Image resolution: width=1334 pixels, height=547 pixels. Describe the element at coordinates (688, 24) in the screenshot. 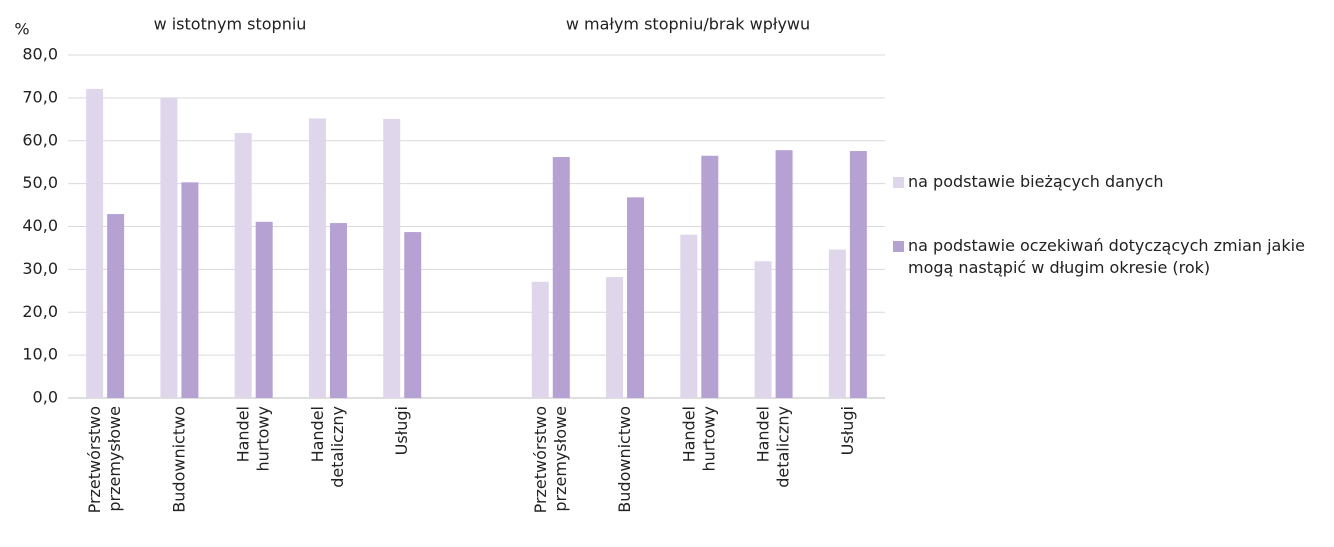

I see `annotation: w małym stopniu/brak wpływu` at that location.